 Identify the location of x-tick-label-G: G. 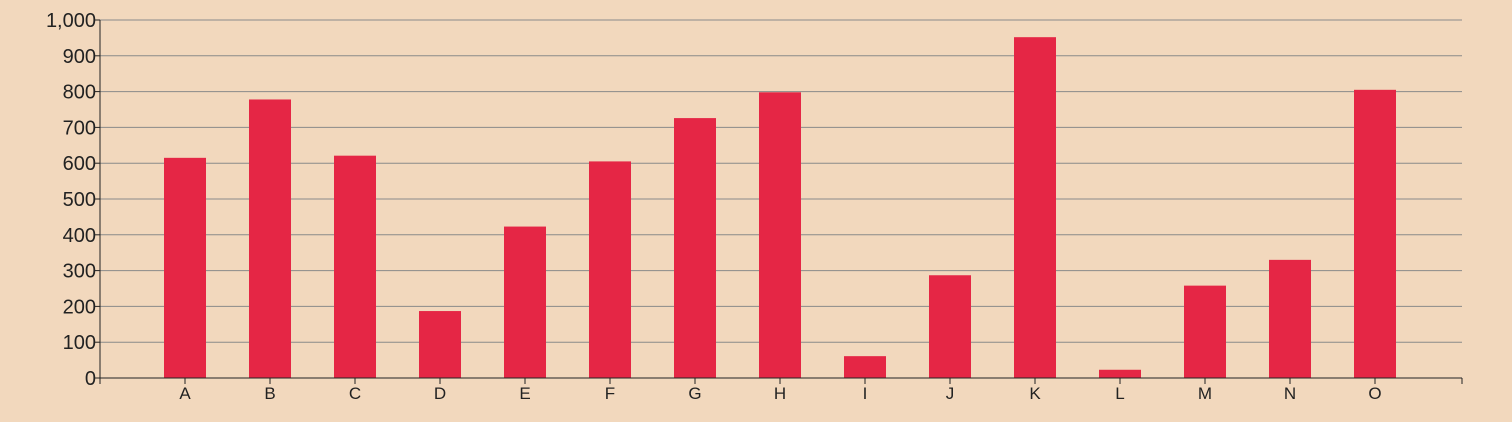
(694, 393).